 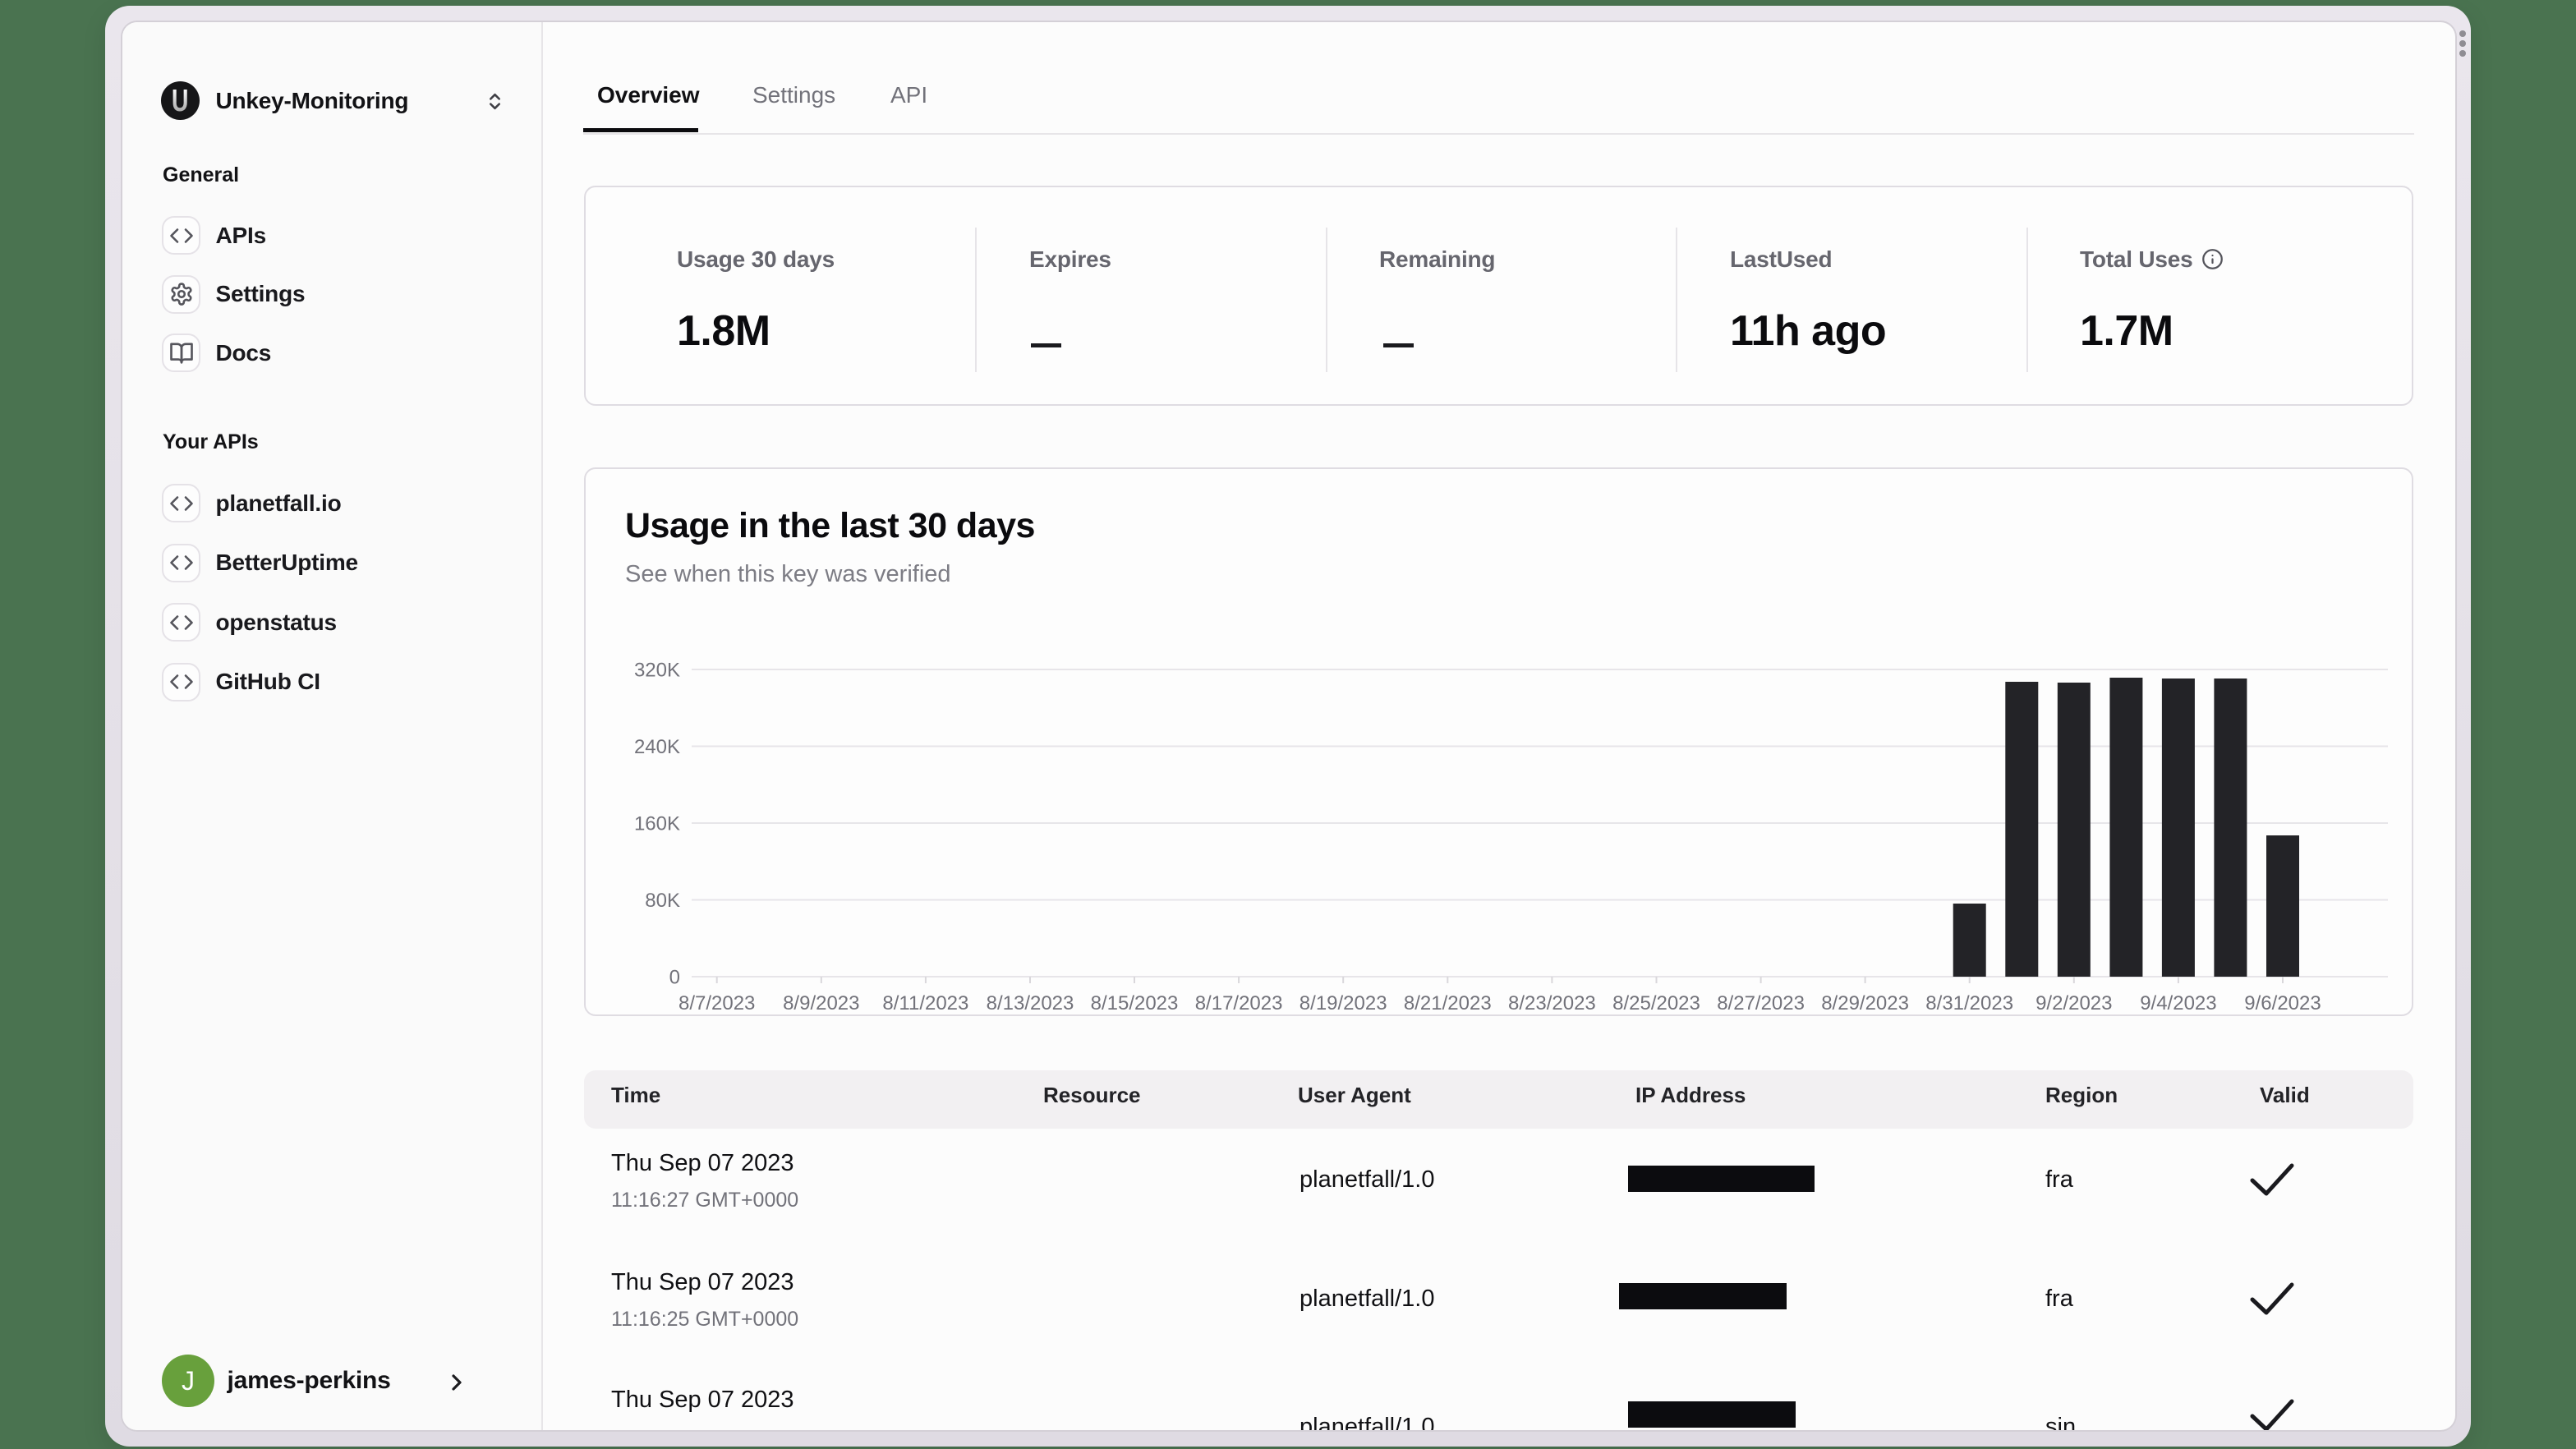 I want to click on svg-text: 8/25/2023, so click(x=1656, y=1003).